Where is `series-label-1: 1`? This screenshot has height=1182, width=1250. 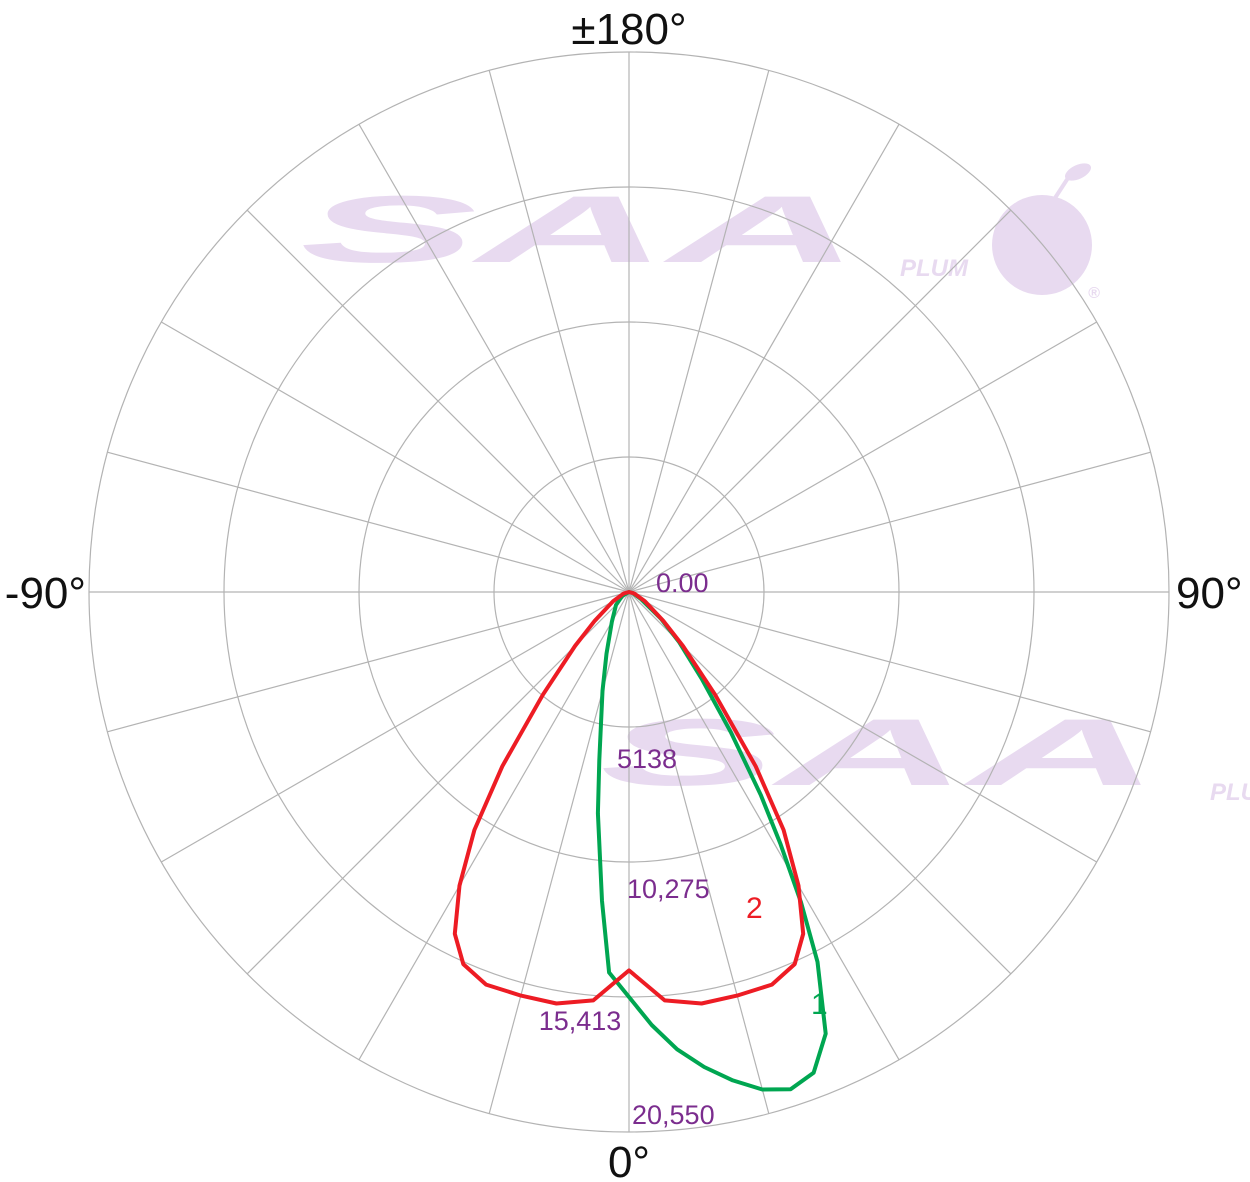
series-label-1: 1 is located at coordinates (819, 1004).